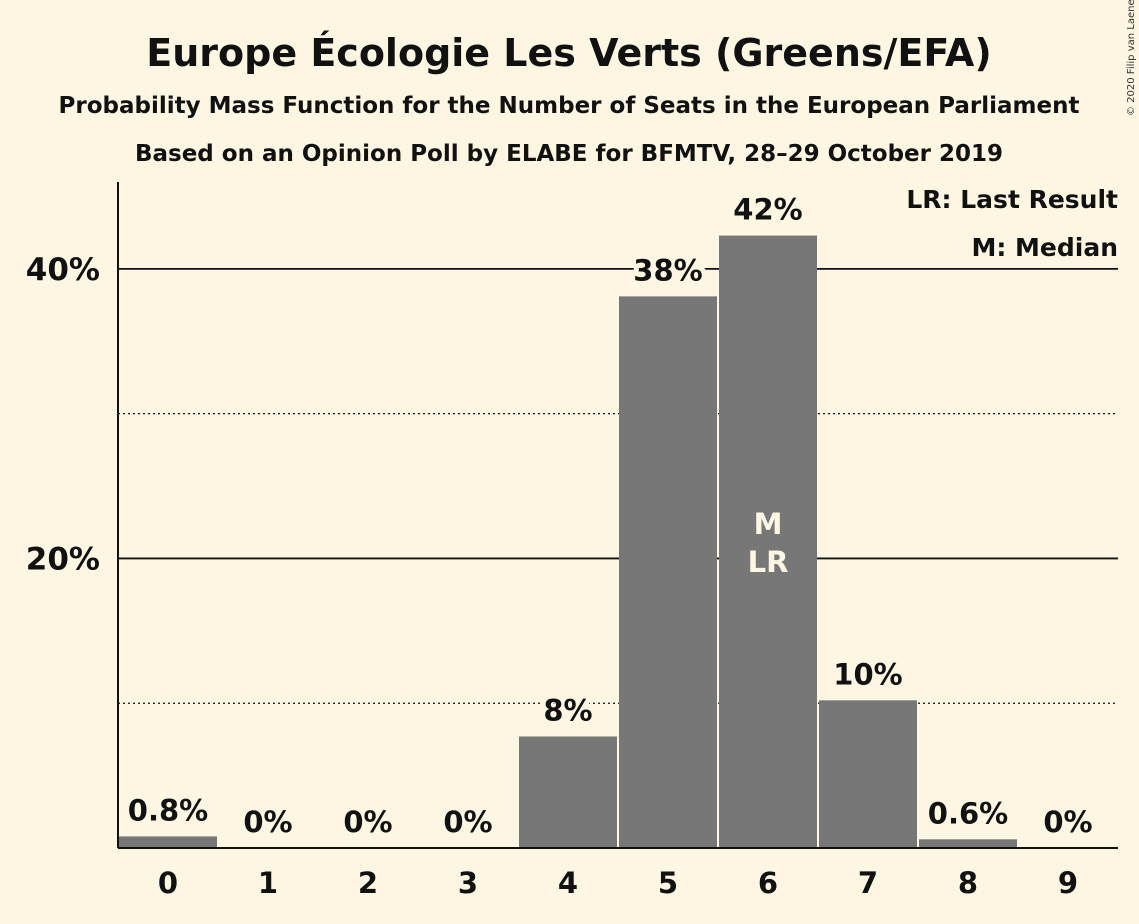  I want to click on data-label-7: 10%, so click(867, 674).